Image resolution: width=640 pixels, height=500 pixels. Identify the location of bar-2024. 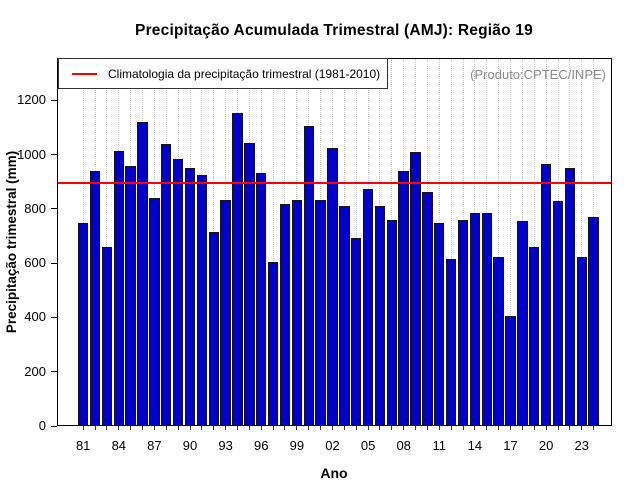
(593, 321).